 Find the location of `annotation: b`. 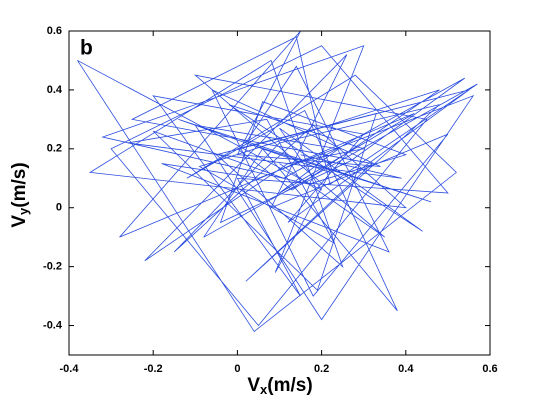

annotation: b is located at coordinates (86, 48).